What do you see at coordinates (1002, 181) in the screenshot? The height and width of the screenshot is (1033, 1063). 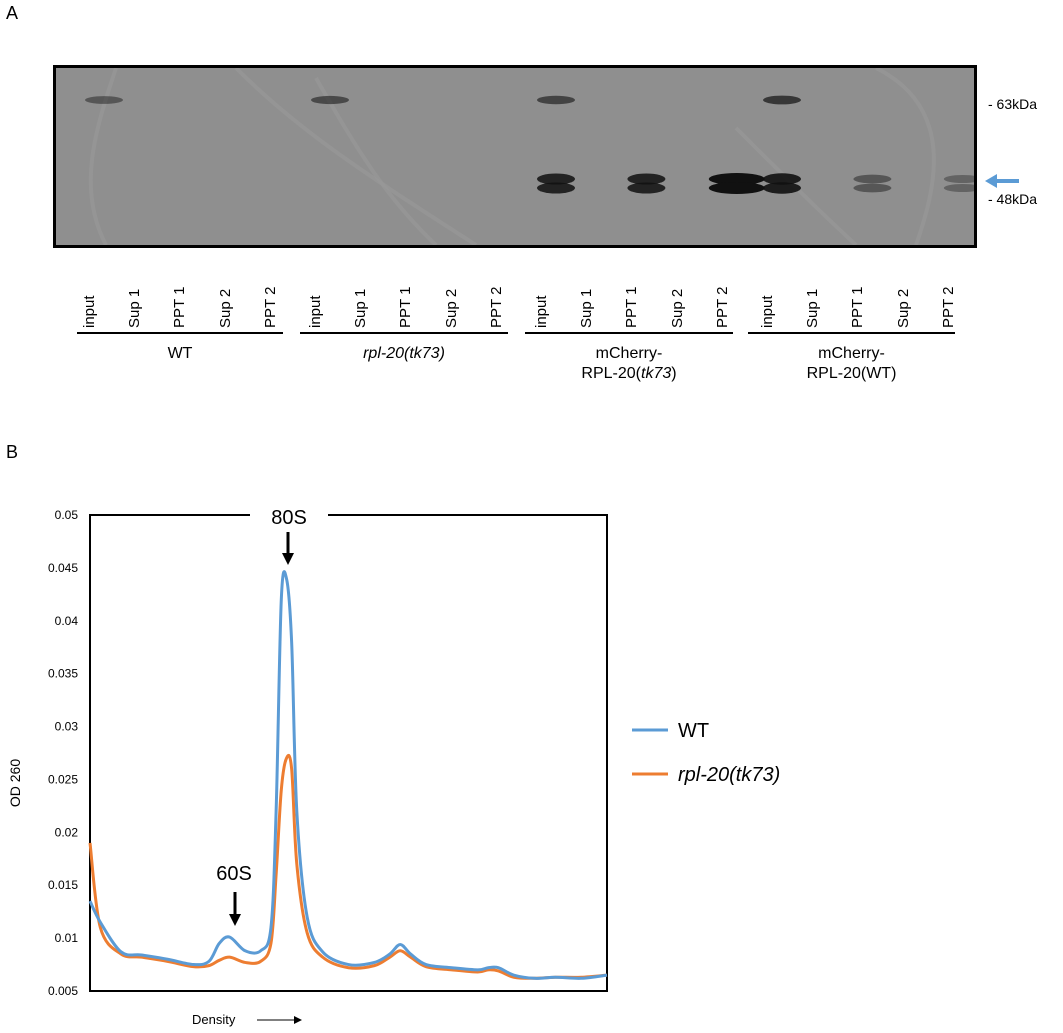 I see `arrow-icon` at bounding box center [1002, 181].